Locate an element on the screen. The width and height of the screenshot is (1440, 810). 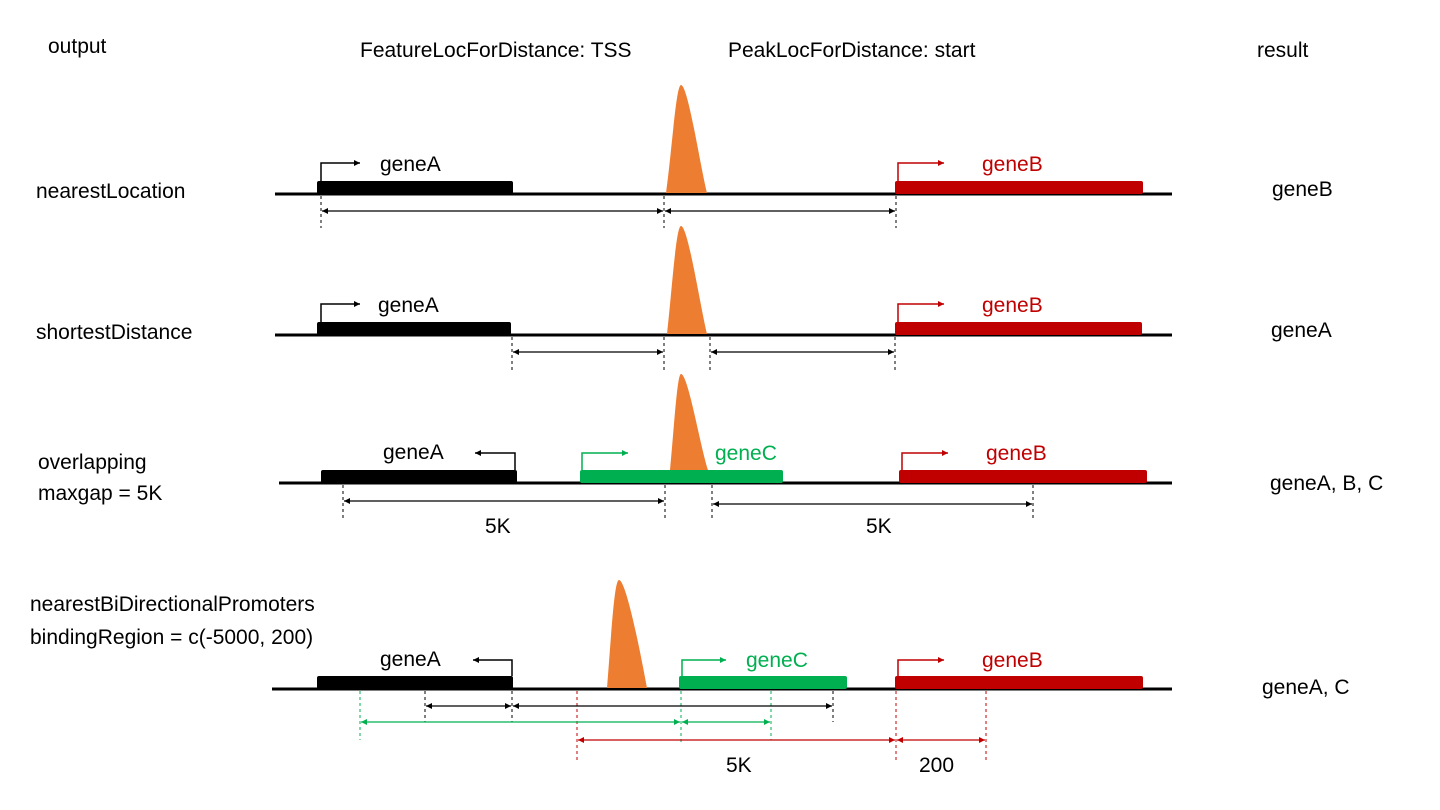
header-feature-loc: FeatureLocForDistance: TSS is located at coordinates (496, 50).